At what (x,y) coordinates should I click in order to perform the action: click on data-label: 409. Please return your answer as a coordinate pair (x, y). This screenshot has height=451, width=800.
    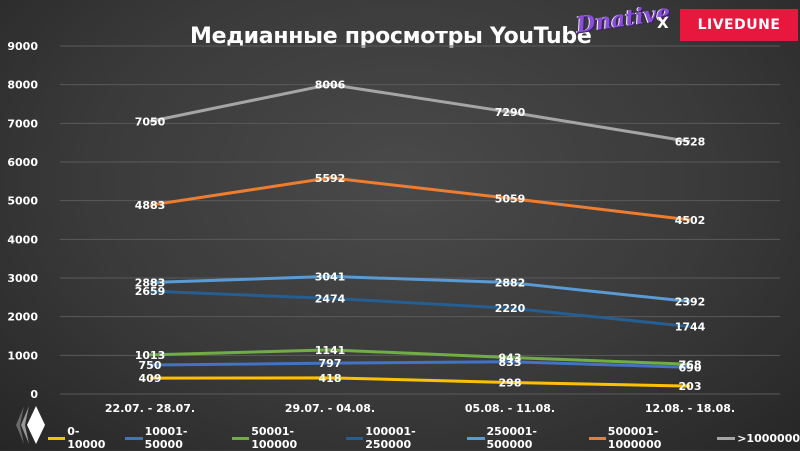
    Looking at the image, I should click on (150, 378).